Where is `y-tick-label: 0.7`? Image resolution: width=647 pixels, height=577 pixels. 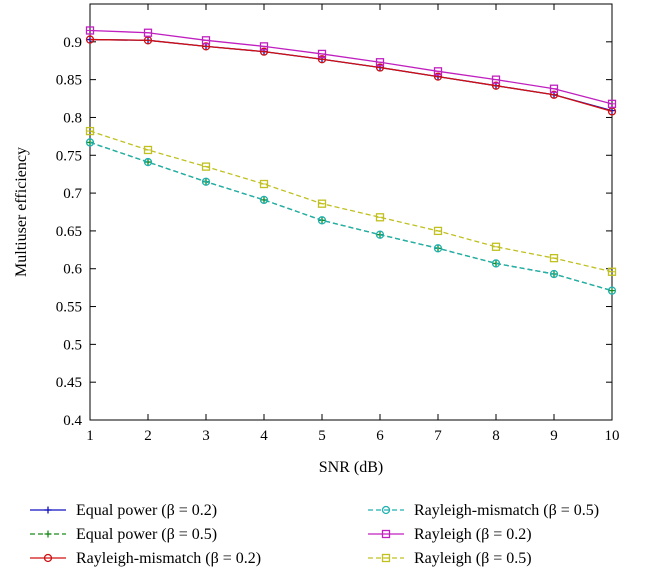
y-tick-label: 0.7 is located at coordinates (72, 194).